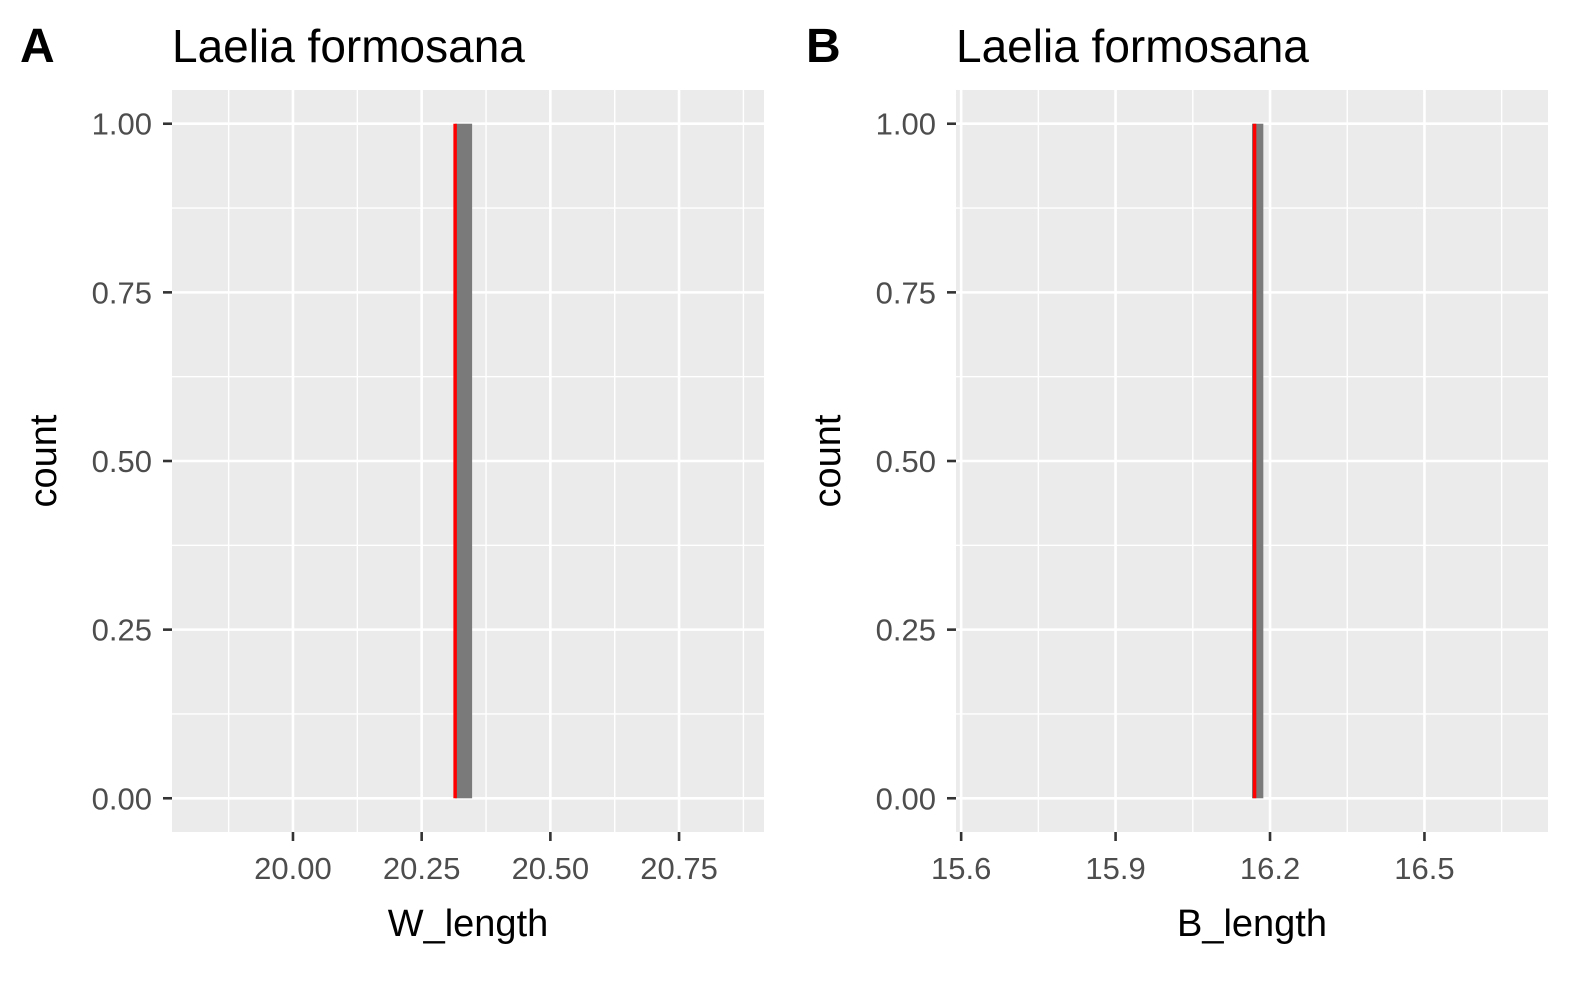  What do you see at coordinates (823, 46) in the screenshot?
I see `panel-tag-b: B` at bounding box center [823, 46].